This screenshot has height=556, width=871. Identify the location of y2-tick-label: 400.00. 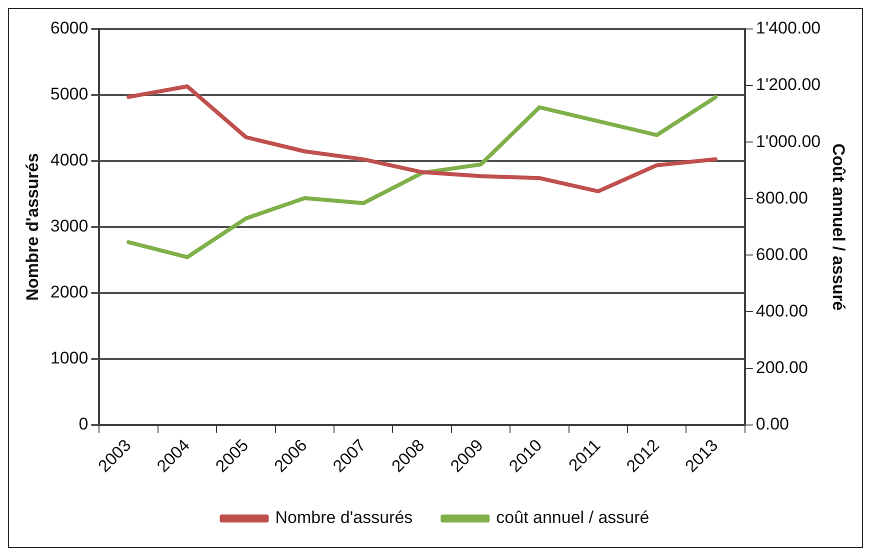
(782, 310).